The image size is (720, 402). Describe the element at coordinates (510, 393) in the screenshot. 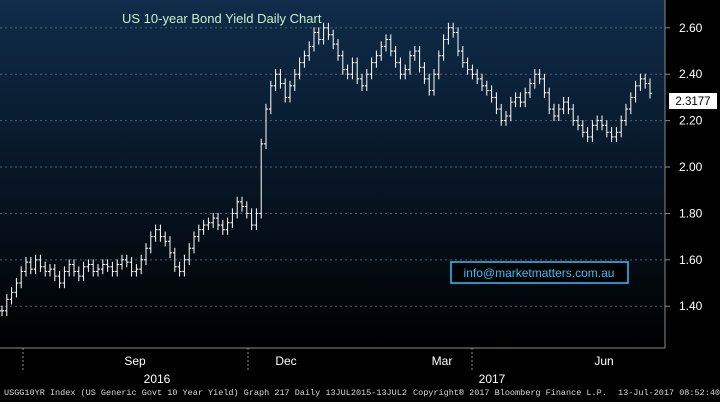

I see `footer-copyright: Copyright® 2017 Bloomberg Finance L.P.` at that location.